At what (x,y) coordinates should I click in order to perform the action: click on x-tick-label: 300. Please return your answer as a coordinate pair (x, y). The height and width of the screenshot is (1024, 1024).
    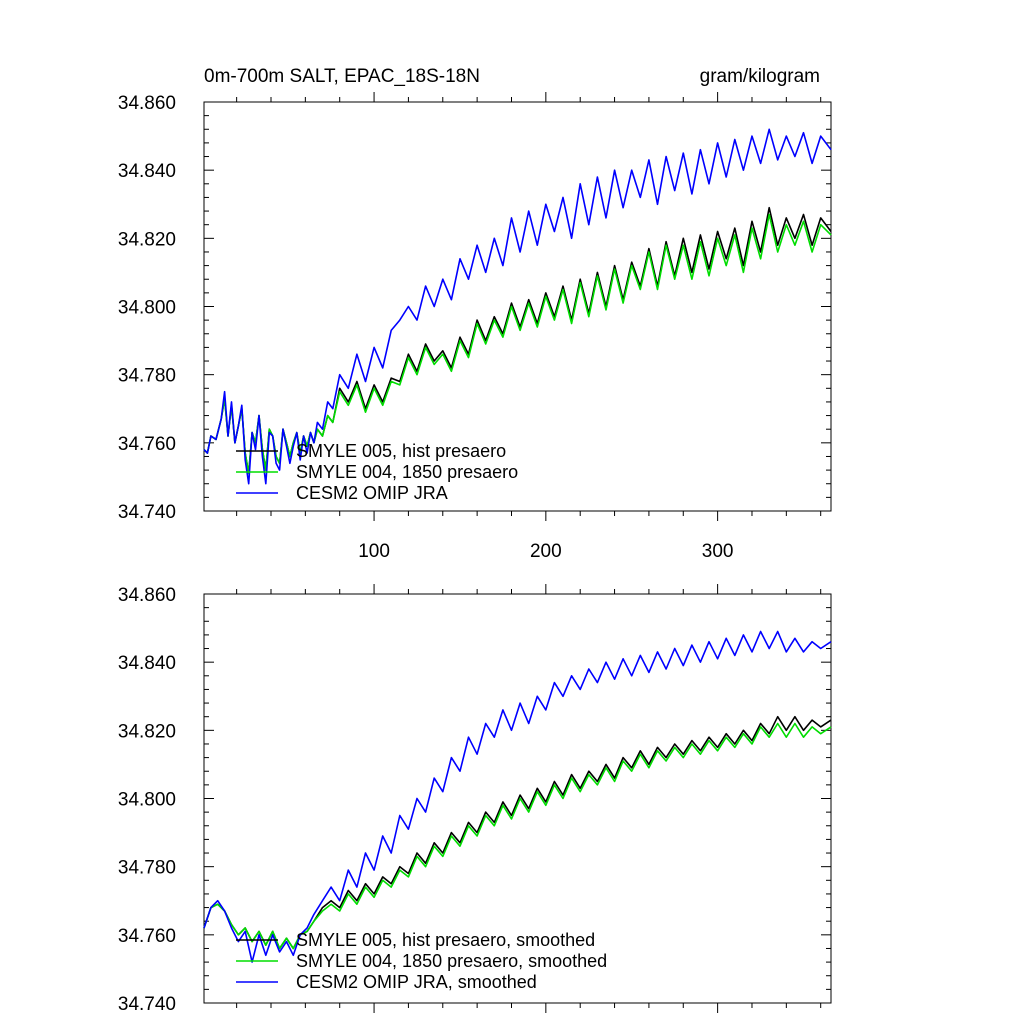
    Looking at the image, I should click on (718, 551).